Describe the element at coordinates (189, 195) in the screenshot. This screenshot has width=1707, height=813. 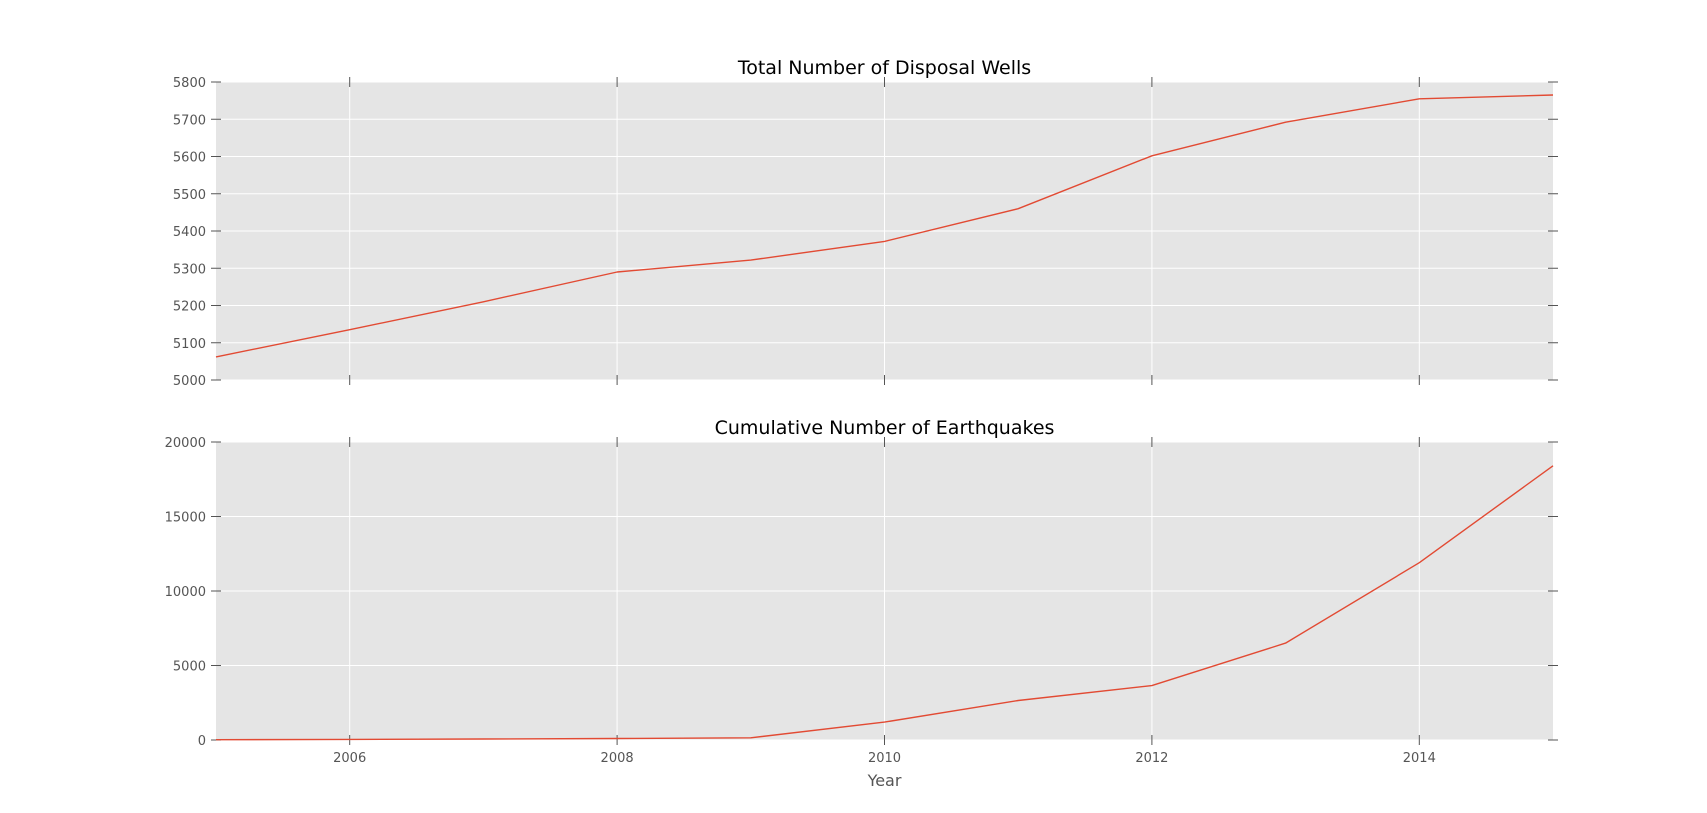
I see `y-tick-label: 5500` at that location.